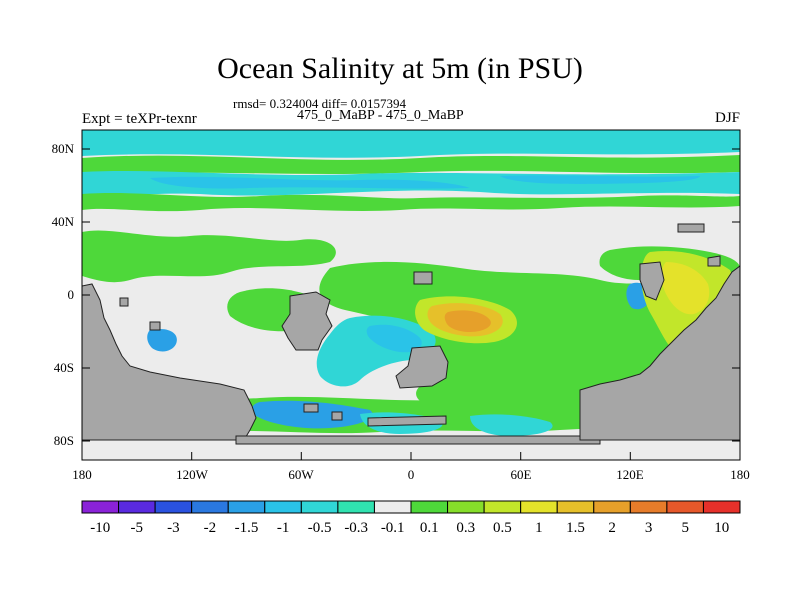 Image resolution: width=800 pixels, height=600 pixels. I want to click on land-antarctica, so click(418, 440).